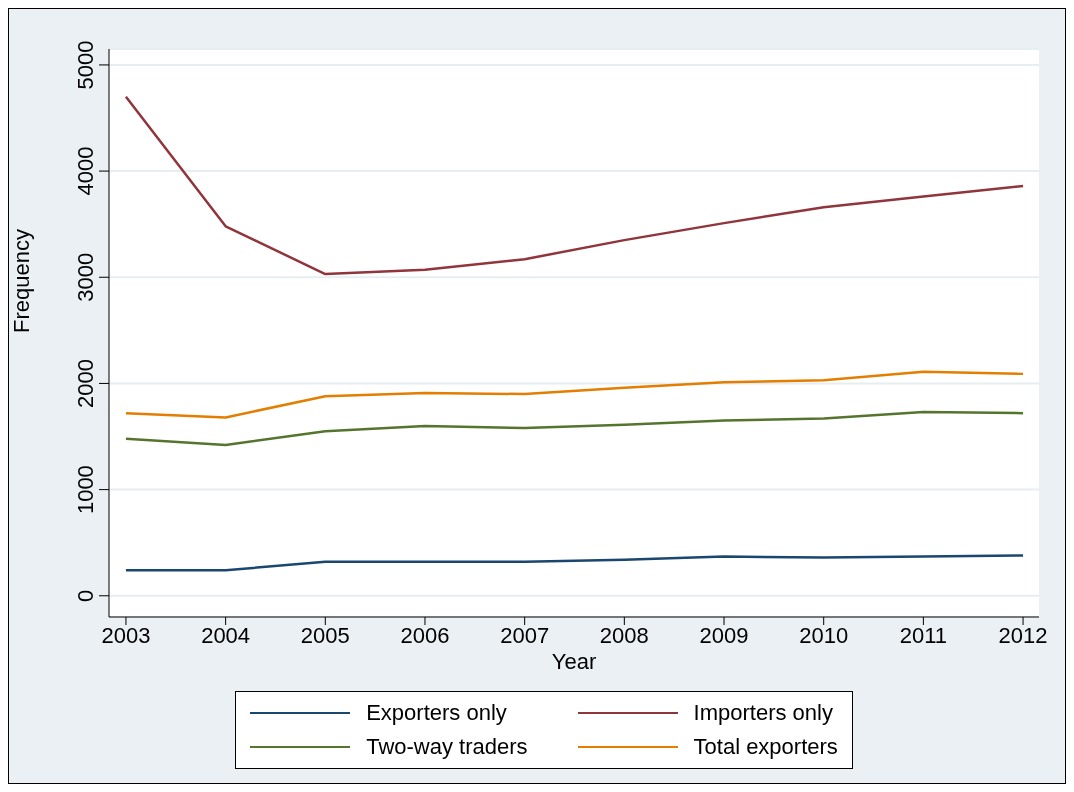 This screenshot has width=1074, height=792. What do you see at coordinates (574, 661) in the screenshot?
I see `x-axis-title: Year` at bounding box center [574, 661].